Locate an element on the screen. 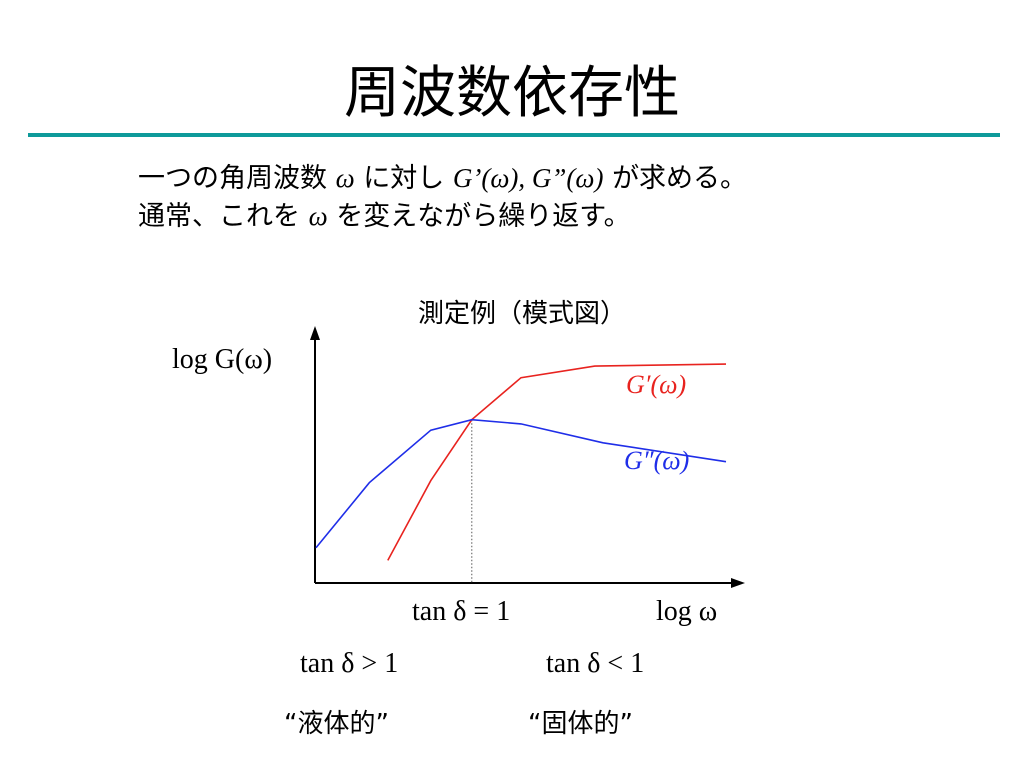  storage-modulus-label: G′(ω) is located at coordinates (656, 384).